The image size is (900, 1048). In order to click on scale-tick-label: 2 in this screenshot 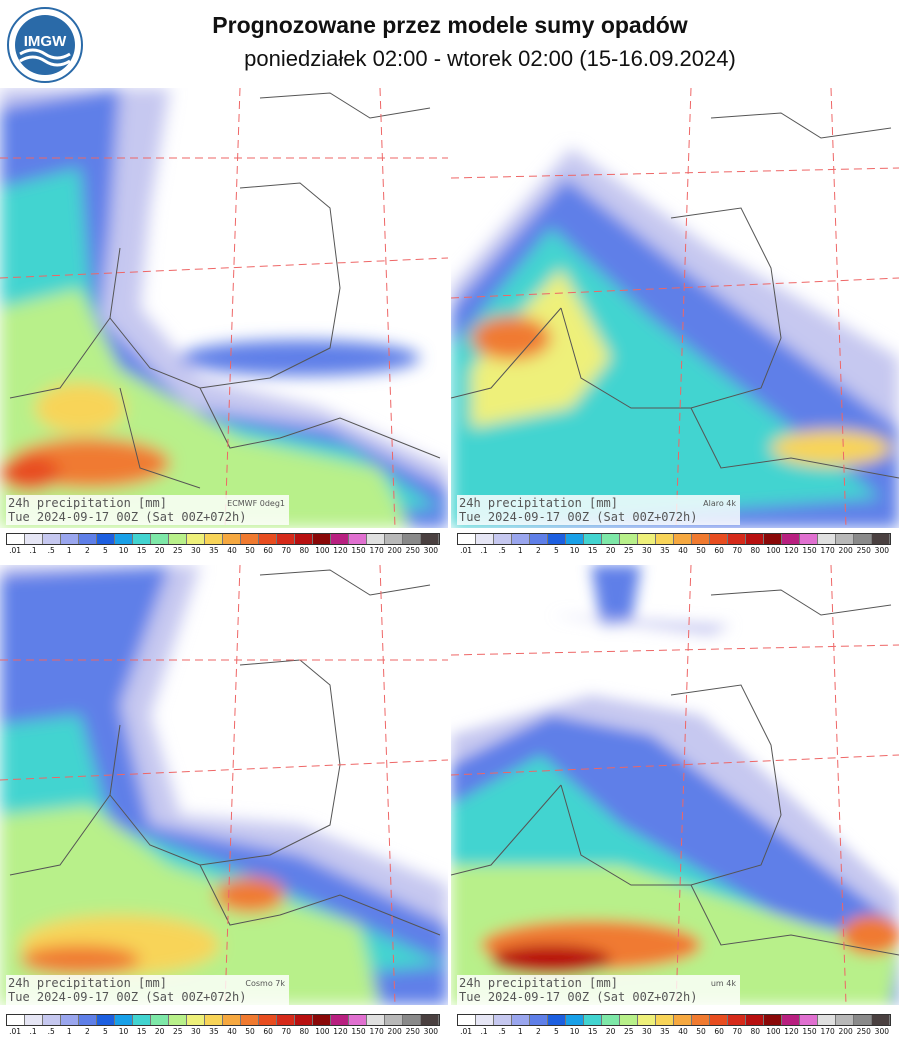, I will do `click(538, 550)`.